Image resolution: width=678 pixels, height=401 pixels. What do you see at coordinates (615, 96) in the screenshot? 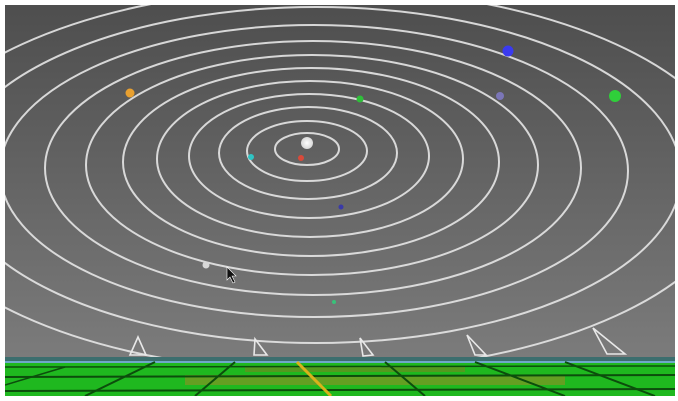
I see `planet-green-outer` at bounding box center [615, 96].